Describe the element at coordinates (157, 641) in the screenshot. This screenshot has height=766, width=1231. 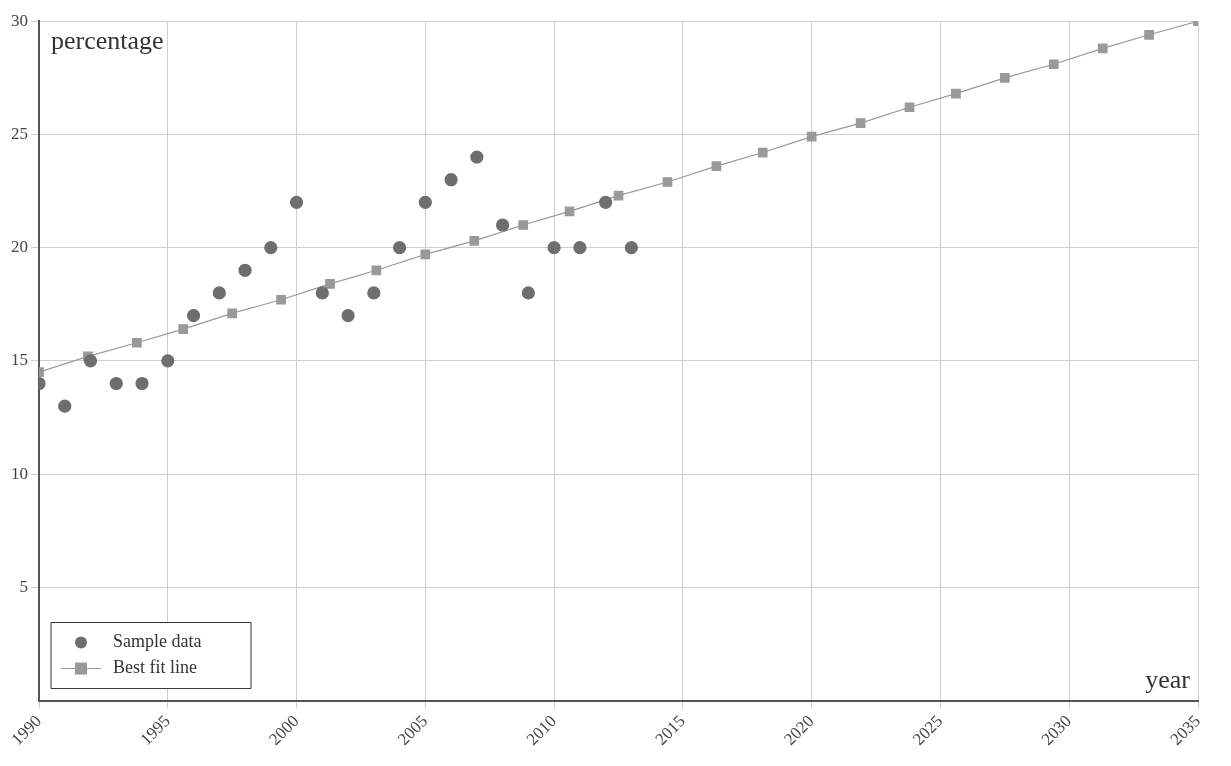
I see `legend-label: Sample data` at that location.